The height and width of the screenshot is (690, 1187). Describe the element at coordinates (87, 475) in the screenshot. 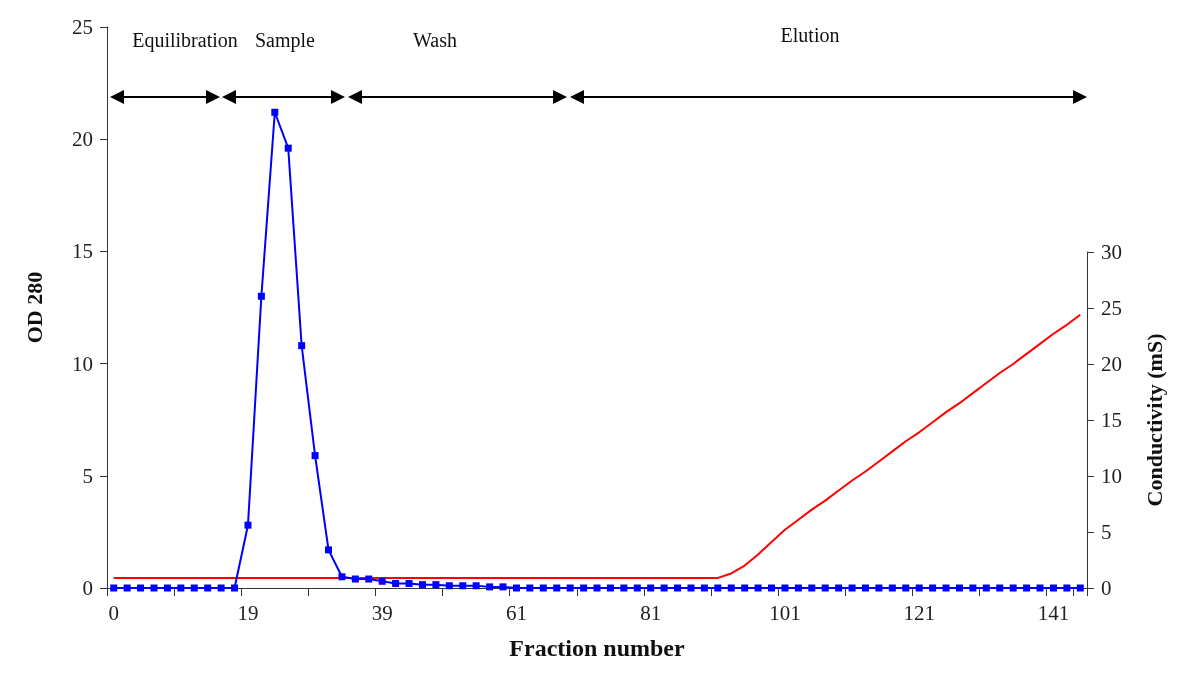

I see `y-tick-label: 5` at that location.